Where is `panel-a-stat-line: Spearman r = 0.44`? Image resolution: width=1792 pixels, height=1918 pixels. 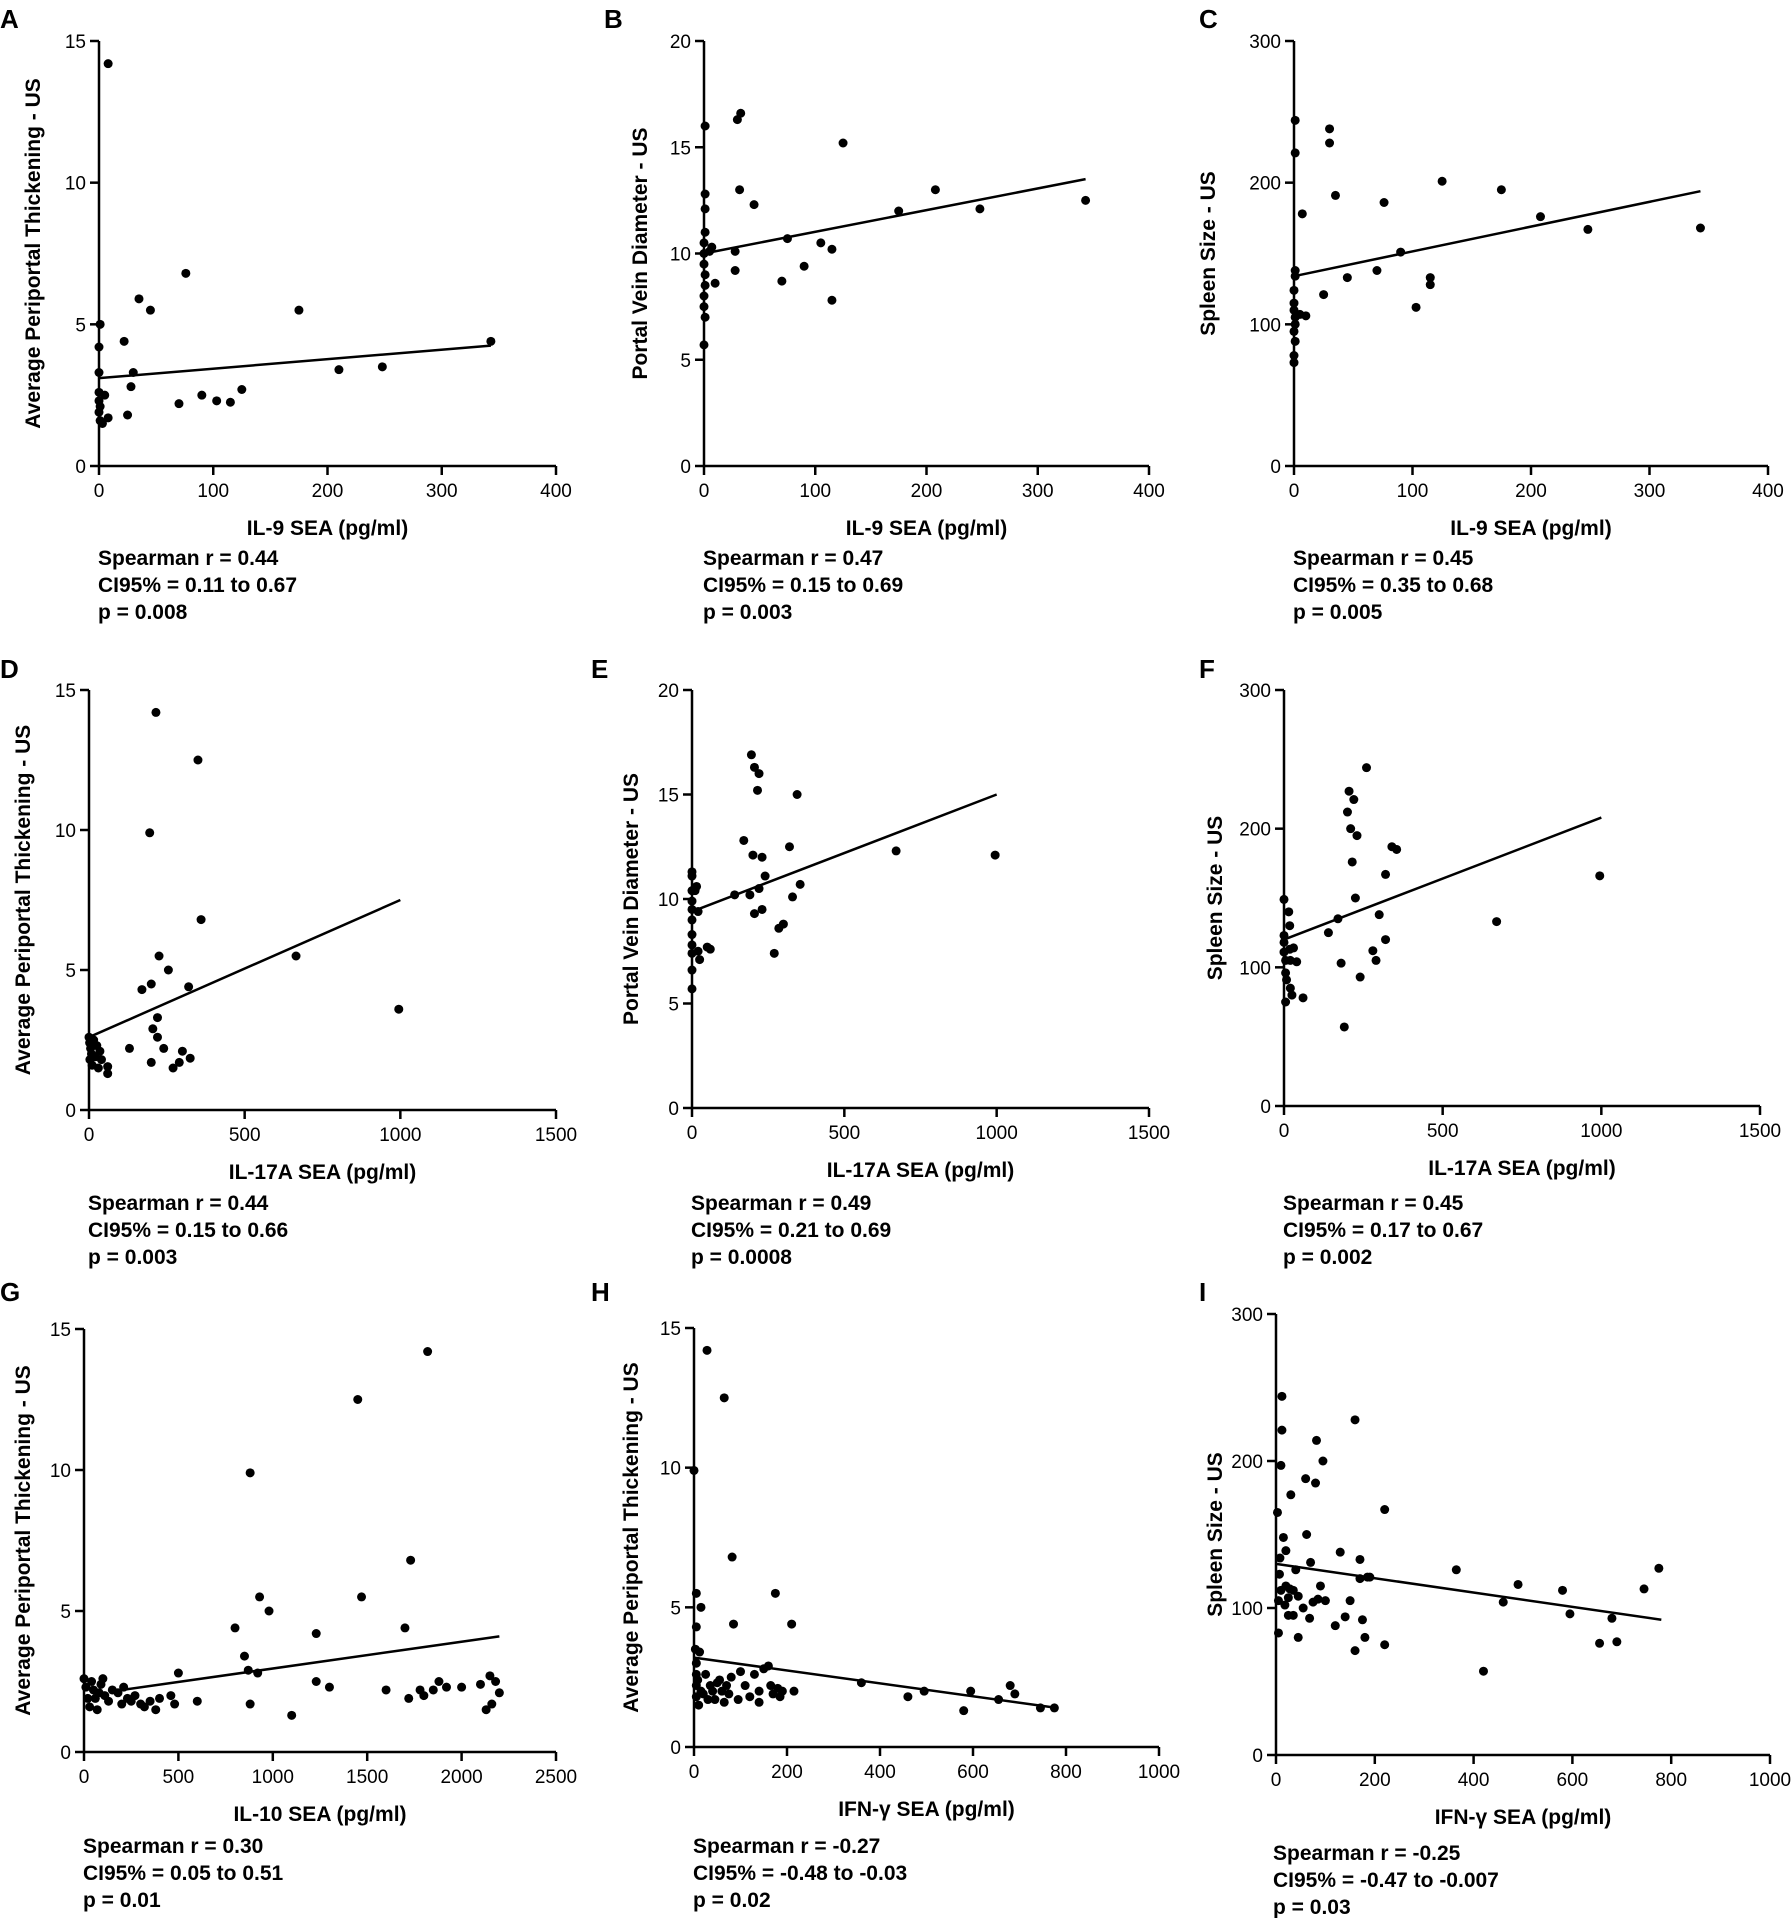
panel-a-stat-line: Spearman r = 0.44 is located at coordinates (188, 558).